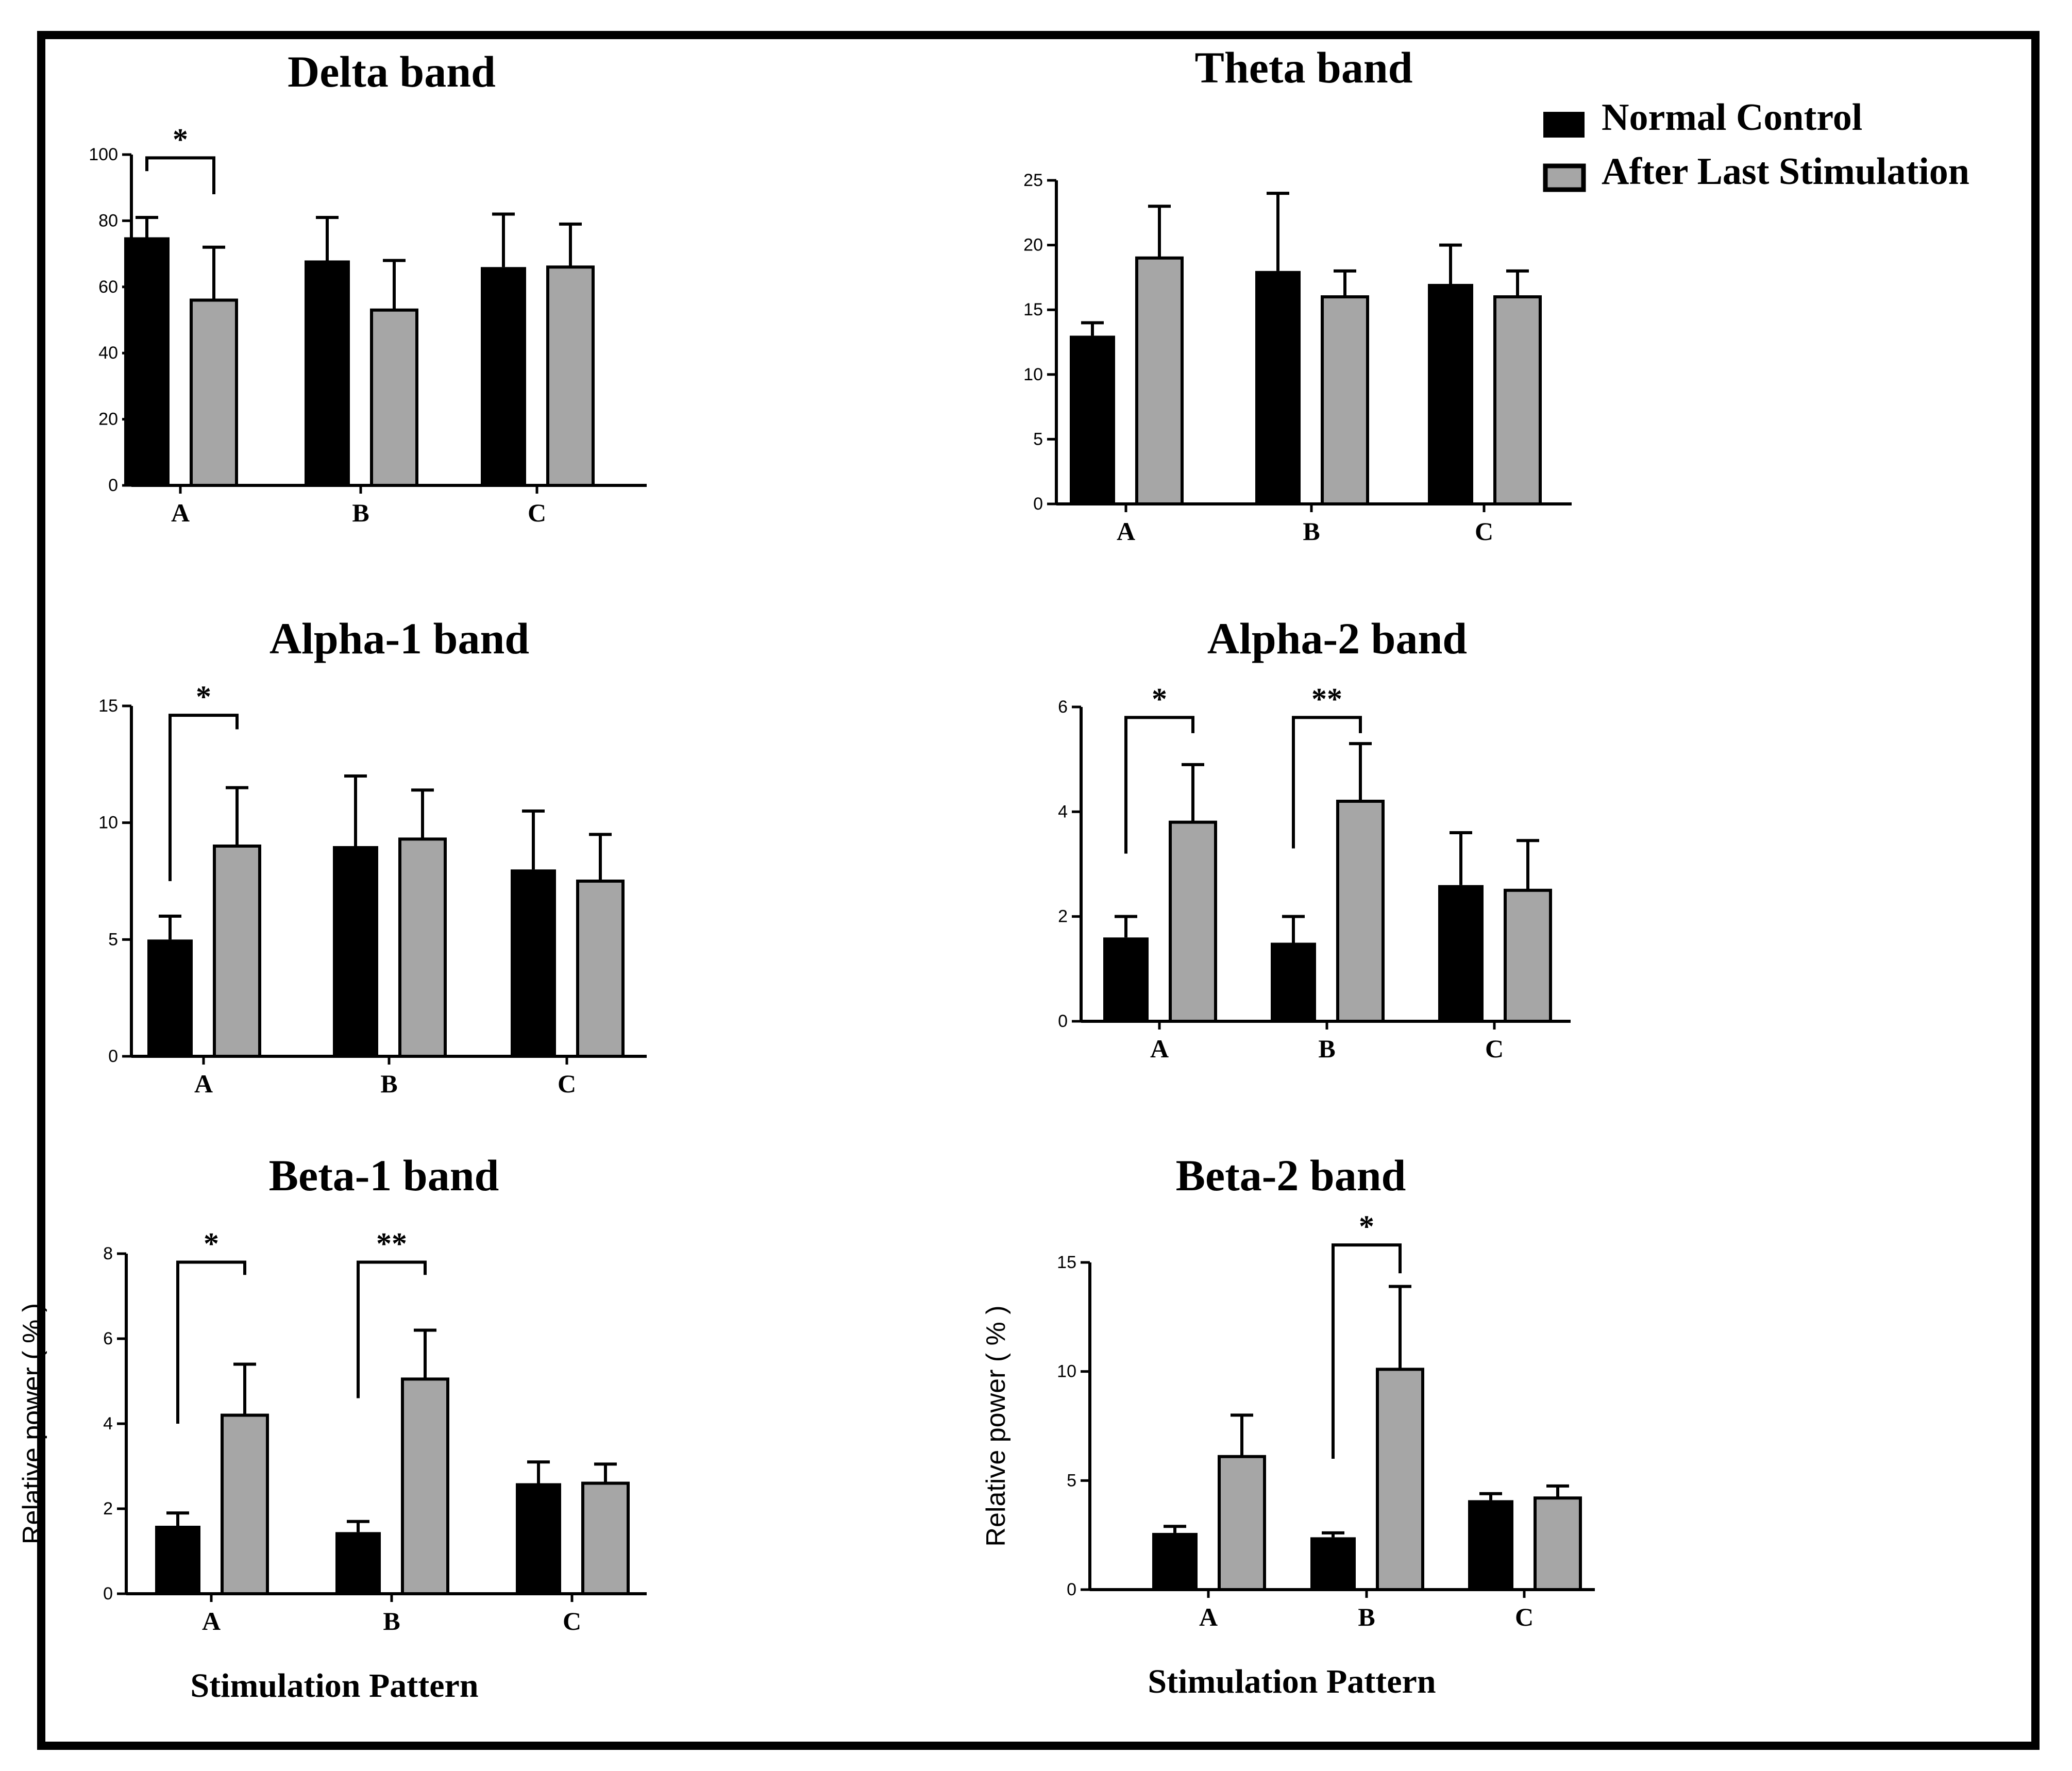  Describe the element at coordinates (1732, 117) in the screenshot. I see `legend-label-normal-control: Normal Control` at that location.